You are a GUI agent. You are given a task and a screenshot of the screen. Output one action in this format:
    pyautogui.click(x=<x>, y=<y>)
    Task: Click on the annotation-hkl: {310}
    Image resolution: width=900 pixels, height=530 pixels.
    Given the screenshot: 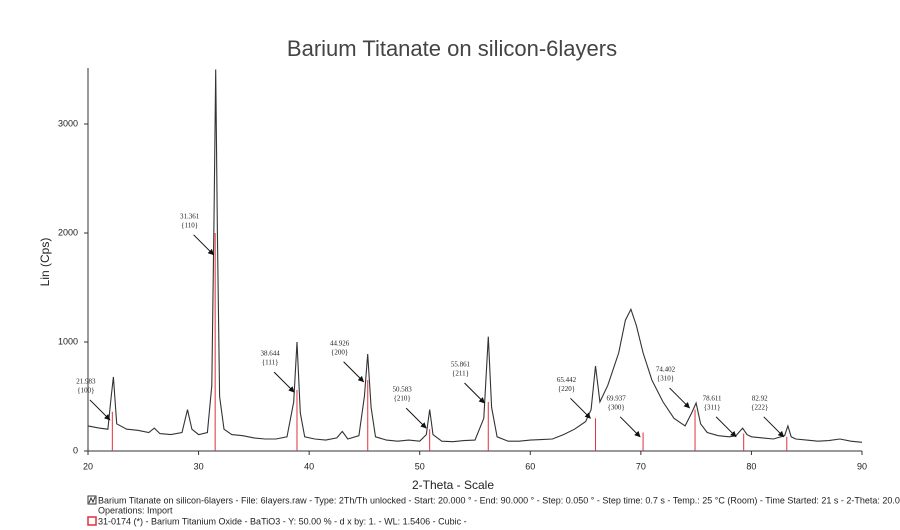 What is the action you would take?
    pyautogui.click(x=665, y=379)
    